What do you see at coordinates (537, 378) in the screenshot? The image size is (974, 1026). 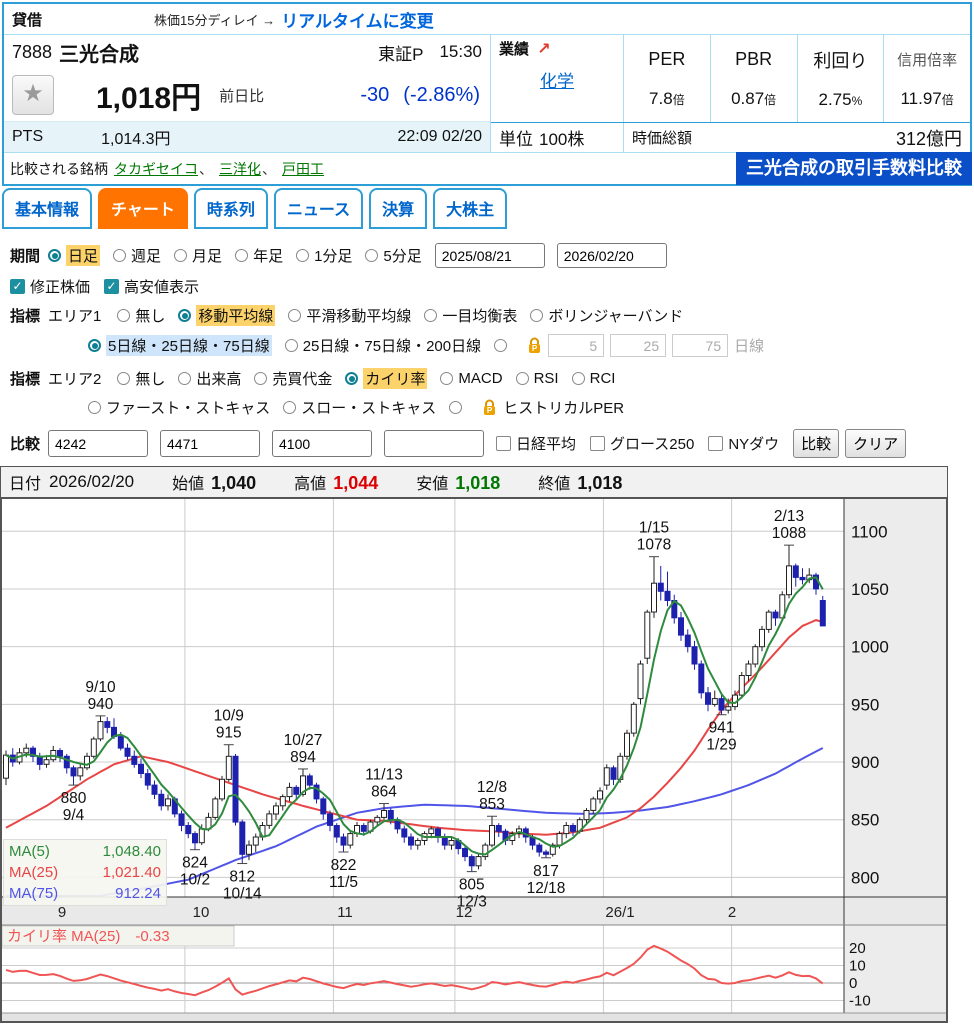 I see `radio-ind2-rsi: RSI` at bounding box center [537, 378].